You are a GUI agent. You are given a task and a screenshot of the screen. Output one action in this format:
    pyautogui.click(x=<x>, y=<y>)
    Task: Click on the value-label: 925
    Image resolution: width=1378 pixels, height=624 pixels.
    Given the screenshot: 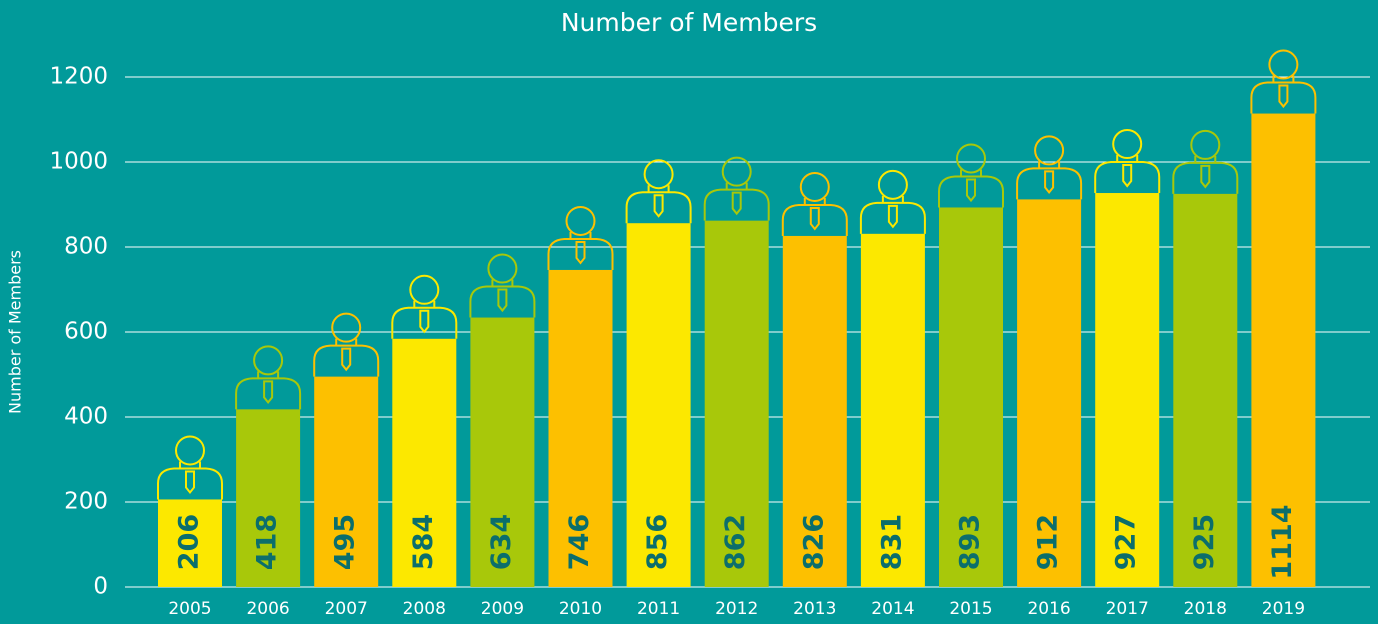 What is the action you would take?
    pyautogui.click(x=1204, y=542)
    